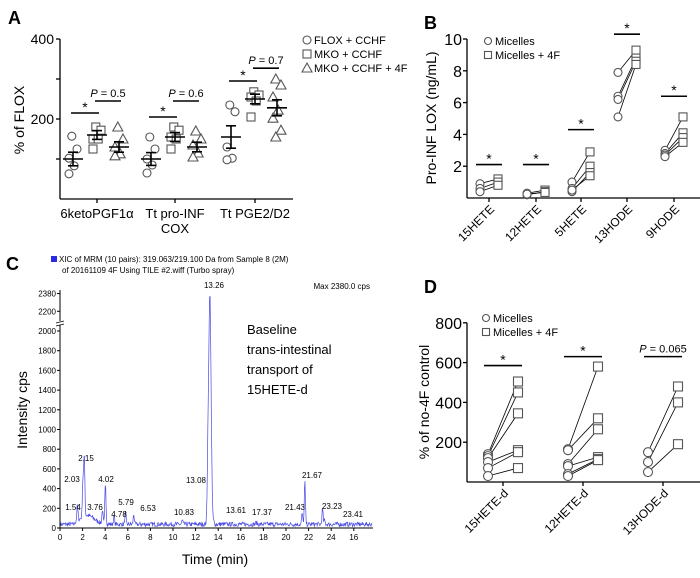 This screenshot has width=700, height=578. I want to click on panel-c-axis-break-icon, so click(60, 323).